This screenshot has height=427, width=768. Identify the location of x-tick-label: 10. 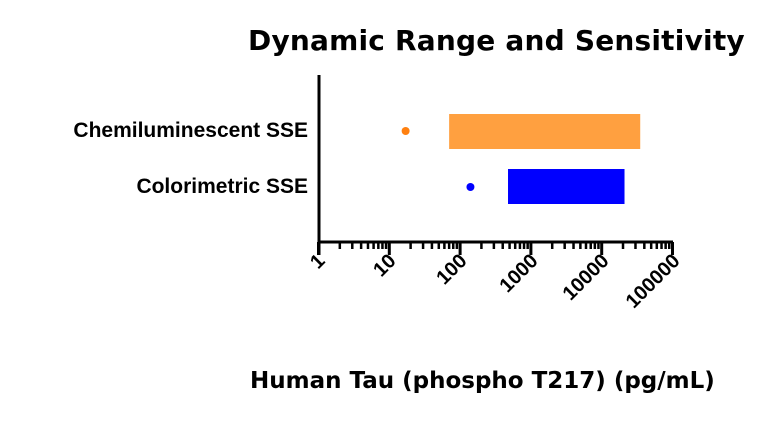
(384, 265).